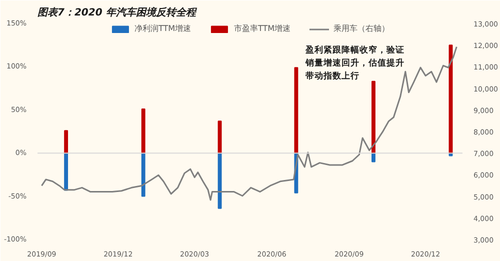  Describe the element at coordinates (262, 28) in the screenshot. I see `legend-label: 市盈率TTM增速` at that location.